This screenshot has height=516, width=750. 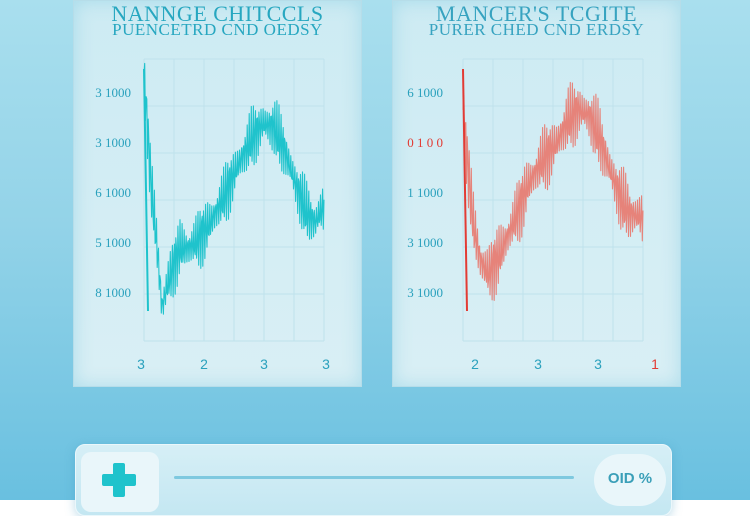 What do you see at coordinates (217, 13) in the screenshot?
I see `left-chart-title: NANNGE CHITCCLS` at bounding box center [217, 13].